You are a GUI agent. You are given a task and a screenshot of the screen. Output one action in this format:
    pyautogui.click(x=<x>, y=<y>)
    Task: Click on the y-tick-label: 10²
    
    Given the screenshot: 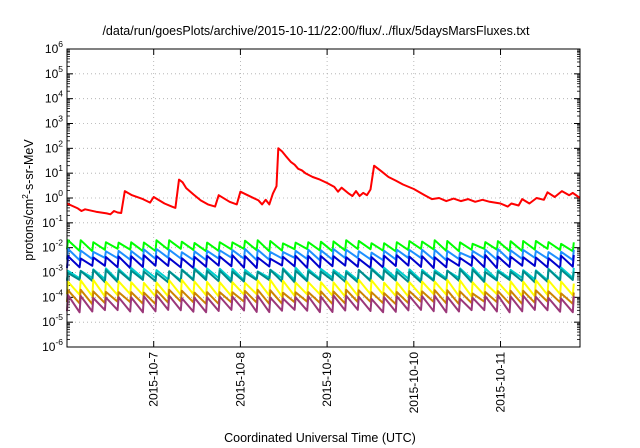 What is the action you would take?
    pyautogui.click(x=54, y=146)
    